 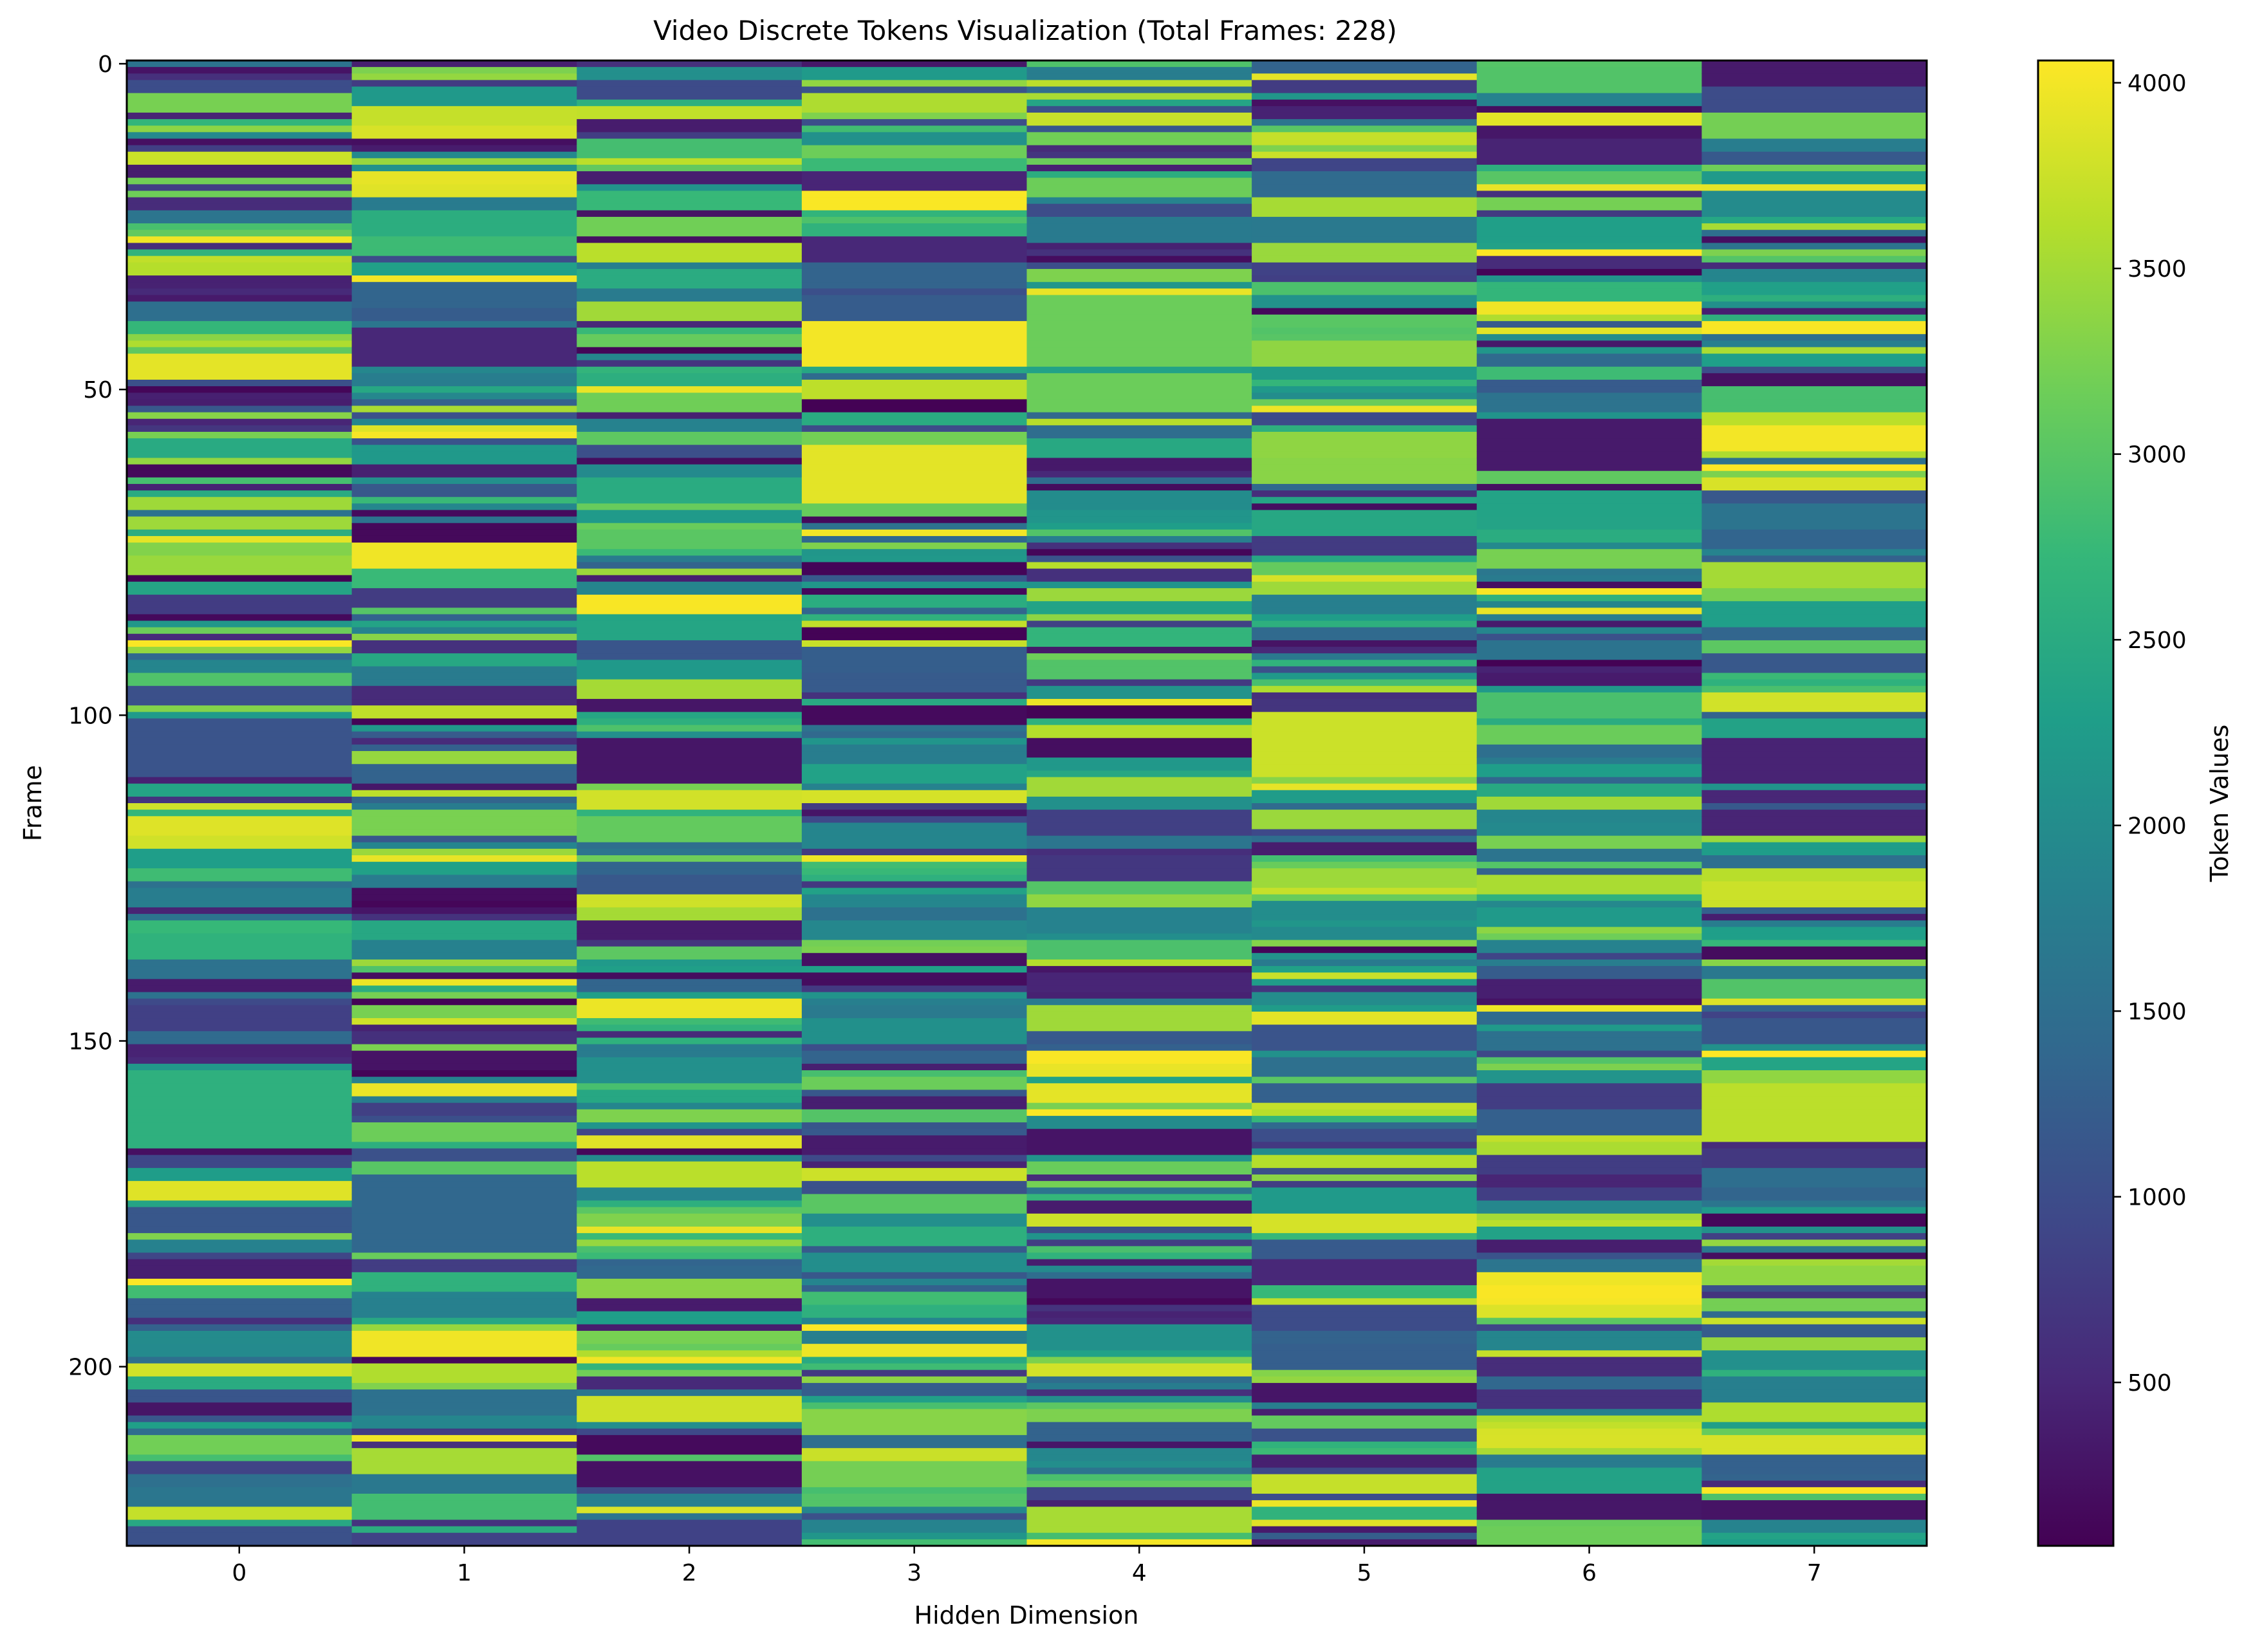 I want to click on y-axis-label: Frame, so click(x=33, y=803).